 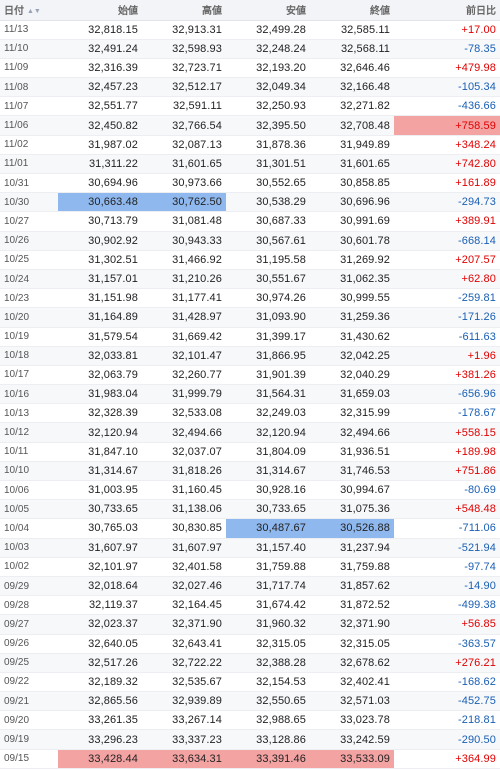 I want to click on cell-close: 31,857.62, so click(x=352, y=586).